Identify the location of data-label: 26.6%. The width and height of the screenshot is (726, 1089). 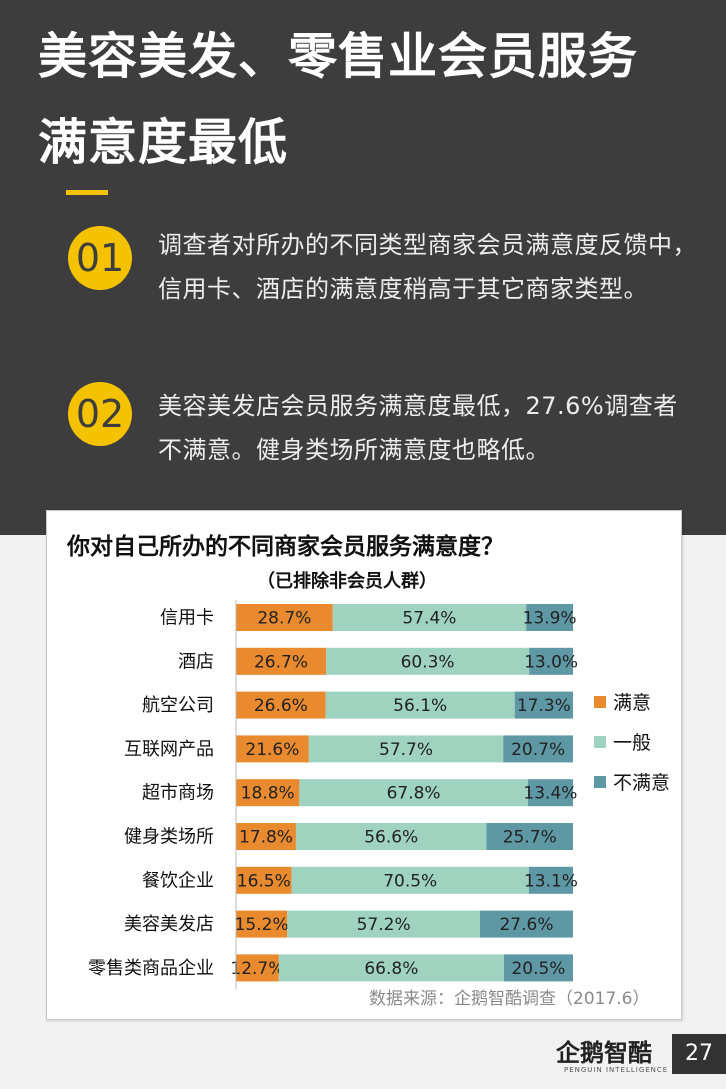
(281, 706).